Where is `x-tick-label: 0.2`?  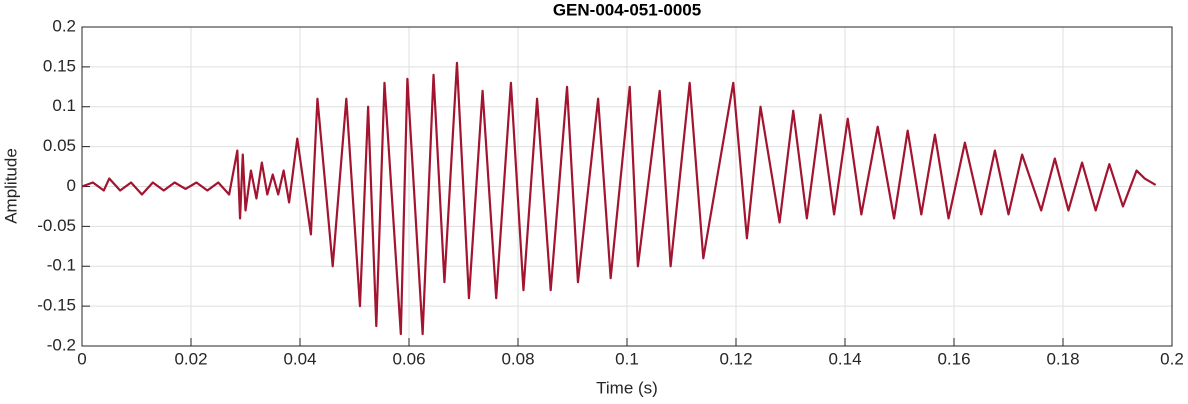 x-tick-label: 0.2 is located at coordinates (1172, 358).